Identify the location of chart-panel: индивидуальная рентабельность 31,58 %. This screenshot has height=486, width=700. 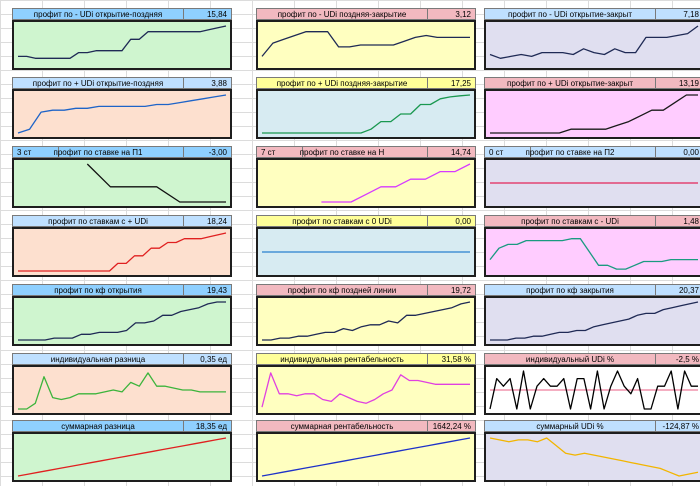
(366, 384).